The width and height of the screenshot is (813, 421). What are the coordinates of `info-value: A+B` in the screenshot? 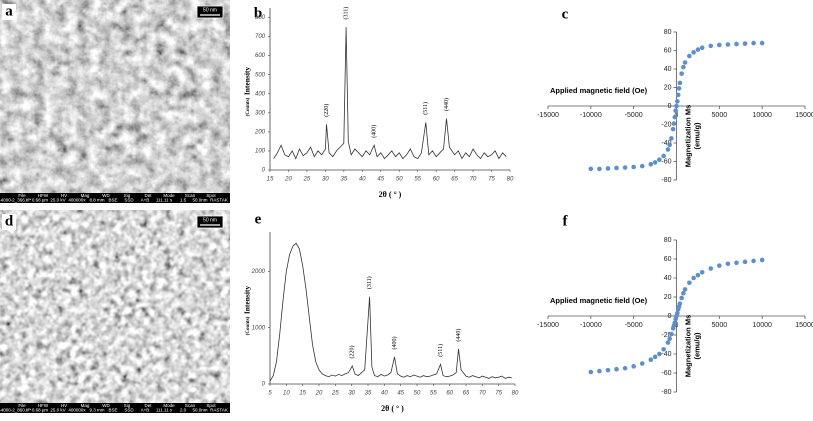 It's located at (145, 410).